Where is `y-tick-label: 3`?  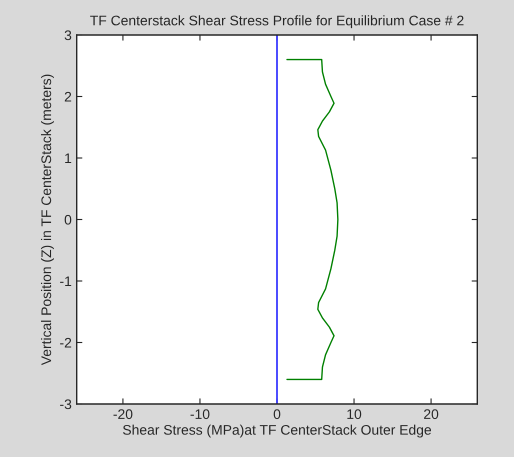 y-tick-label: 3 is located at coordinates (68, 35).